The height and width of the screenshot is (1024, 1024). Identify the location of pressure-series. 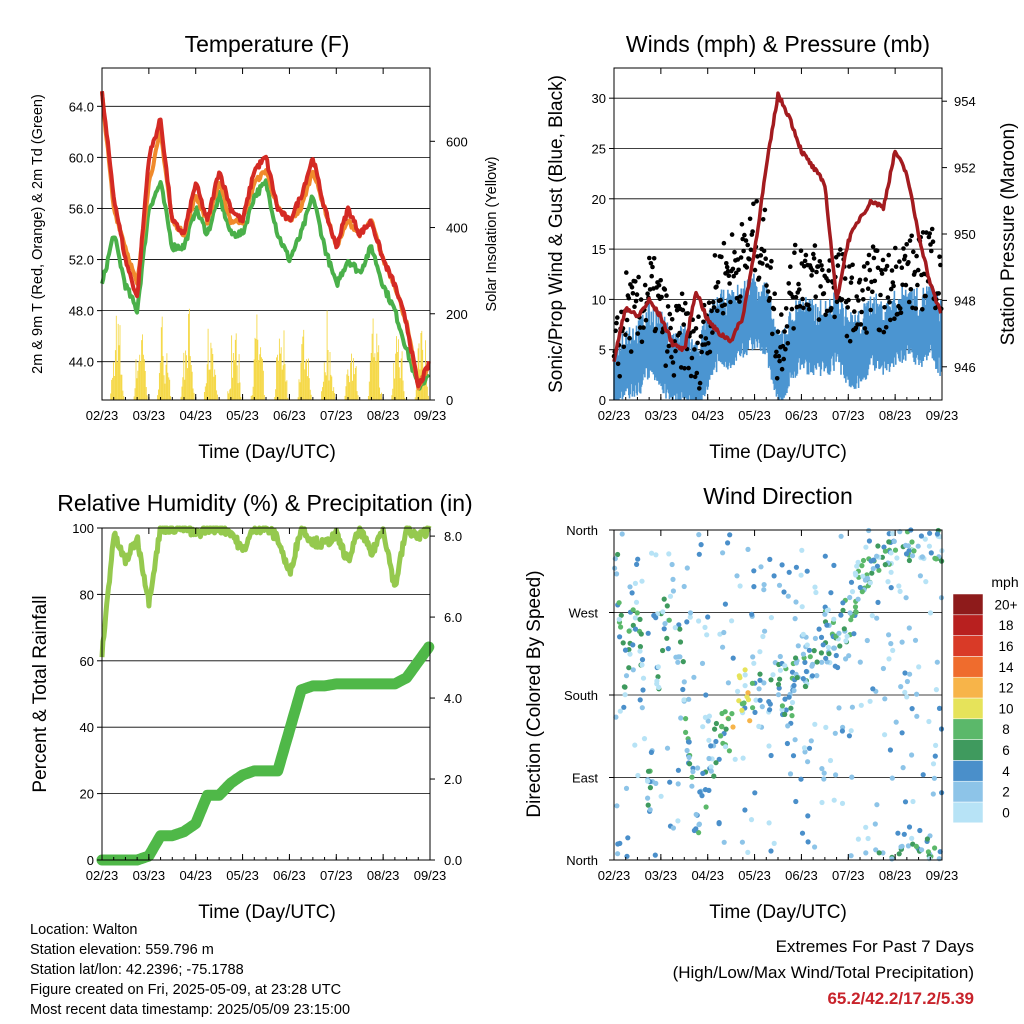
(777, 227).